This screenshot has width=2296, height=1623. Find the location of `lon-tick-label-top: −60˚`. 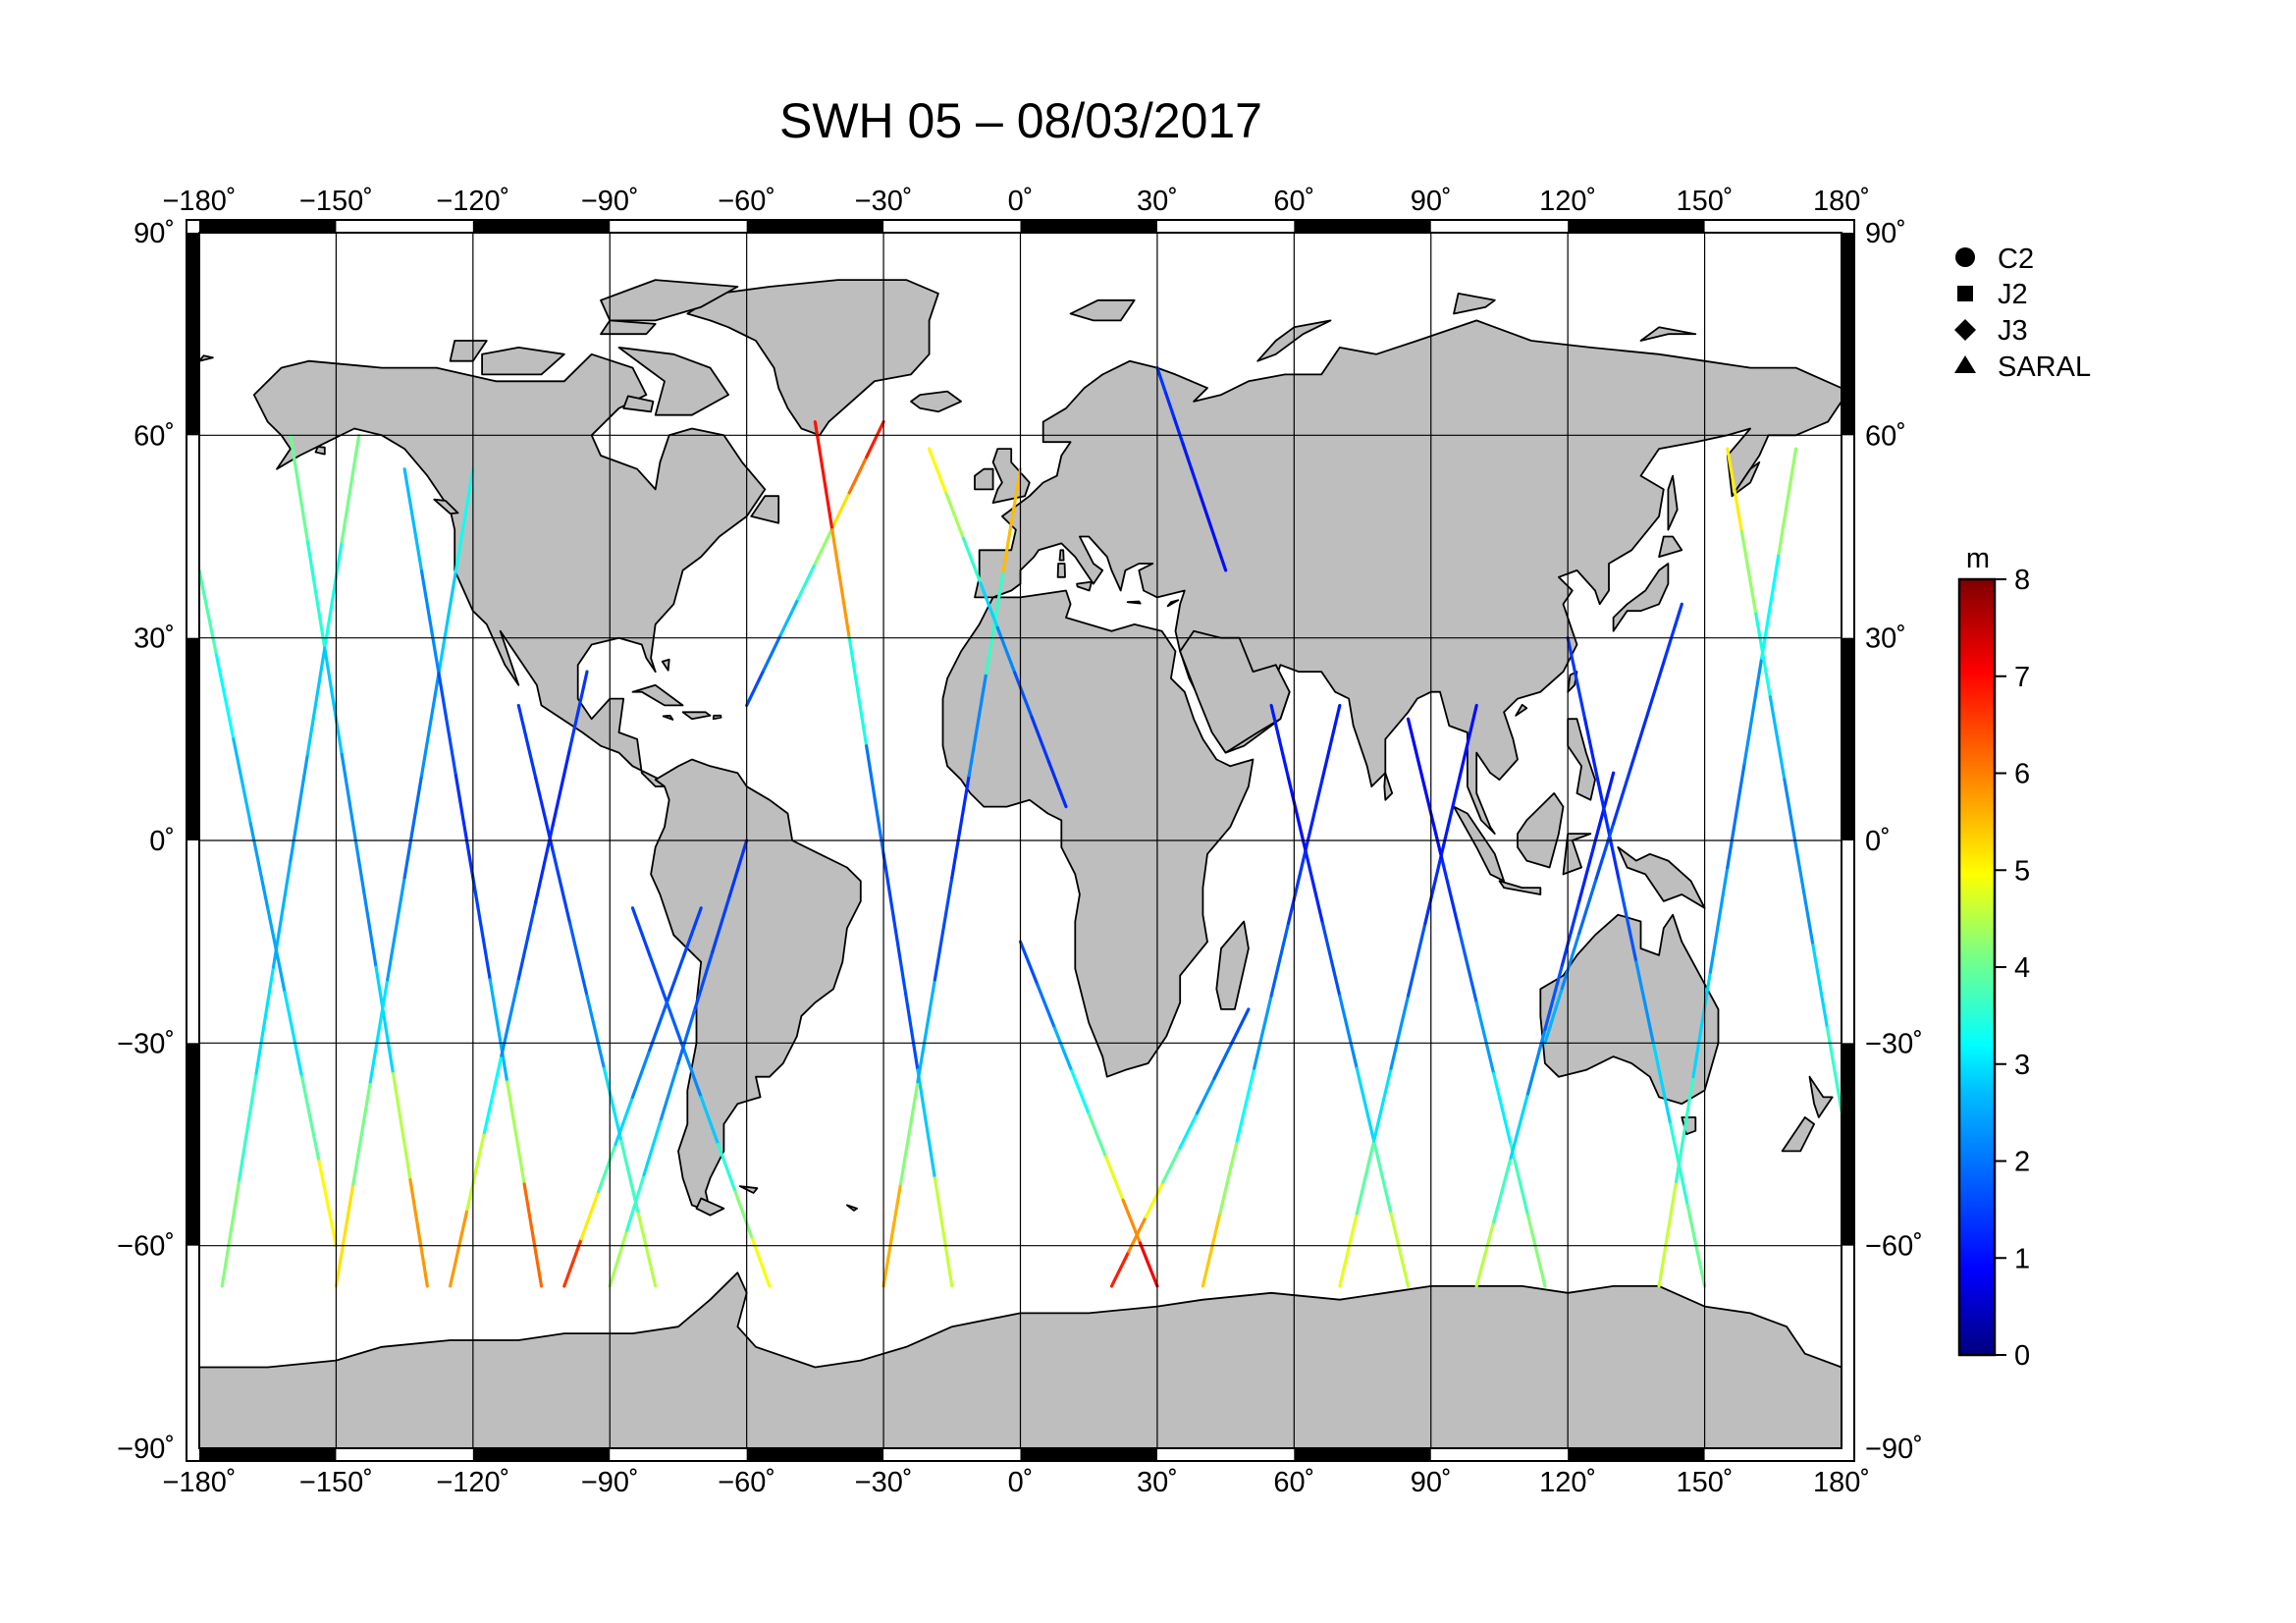

lon-tick-label-top: −60˚ is located at coordinates (746, 202).